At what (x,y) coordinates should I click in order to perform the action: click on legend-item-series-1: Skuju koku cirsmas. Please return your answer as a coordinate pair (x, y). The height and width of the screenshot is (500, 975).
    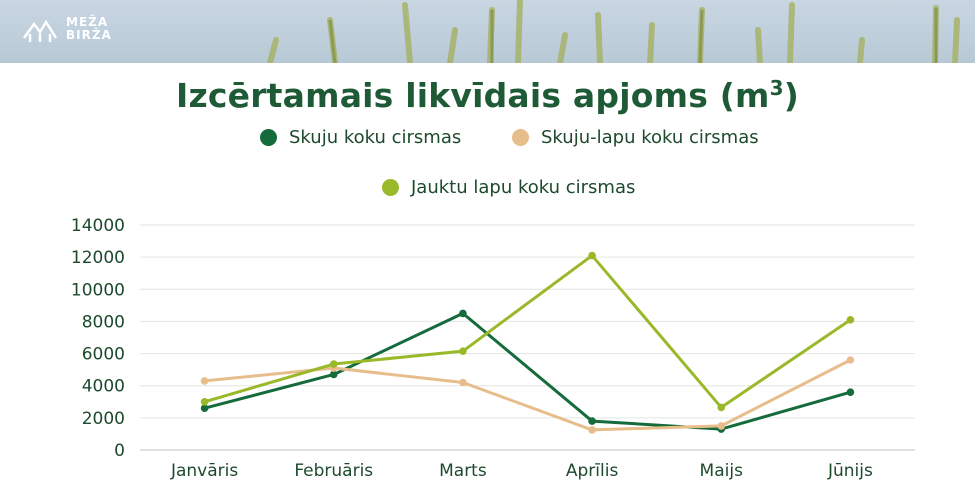
    Looking at the image, I should click on (360, 137).